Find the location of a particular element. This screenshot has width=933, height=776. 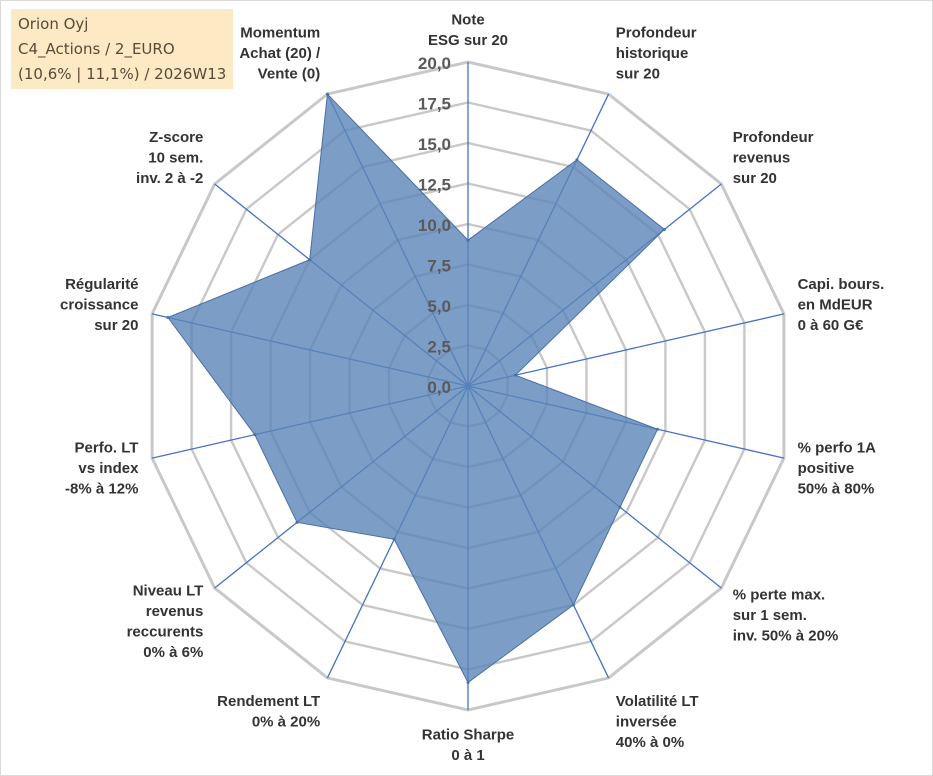

axis-label: Note ESG sur 20 is located at coordinates (468, 31).